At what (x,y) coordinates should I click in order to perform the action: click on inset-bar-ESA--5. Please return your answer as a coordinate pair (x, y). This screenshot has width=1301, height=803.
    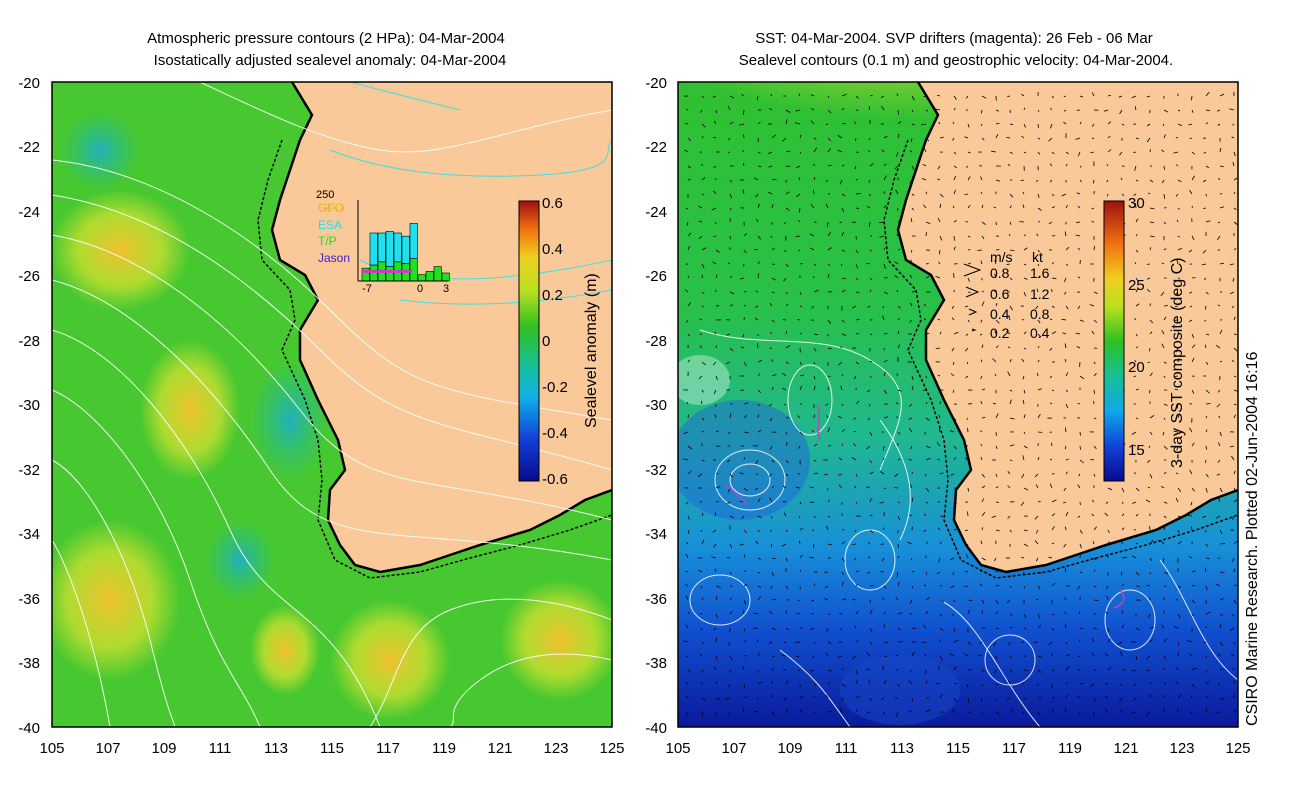
    Looking at the image, I should click on (381, 247).